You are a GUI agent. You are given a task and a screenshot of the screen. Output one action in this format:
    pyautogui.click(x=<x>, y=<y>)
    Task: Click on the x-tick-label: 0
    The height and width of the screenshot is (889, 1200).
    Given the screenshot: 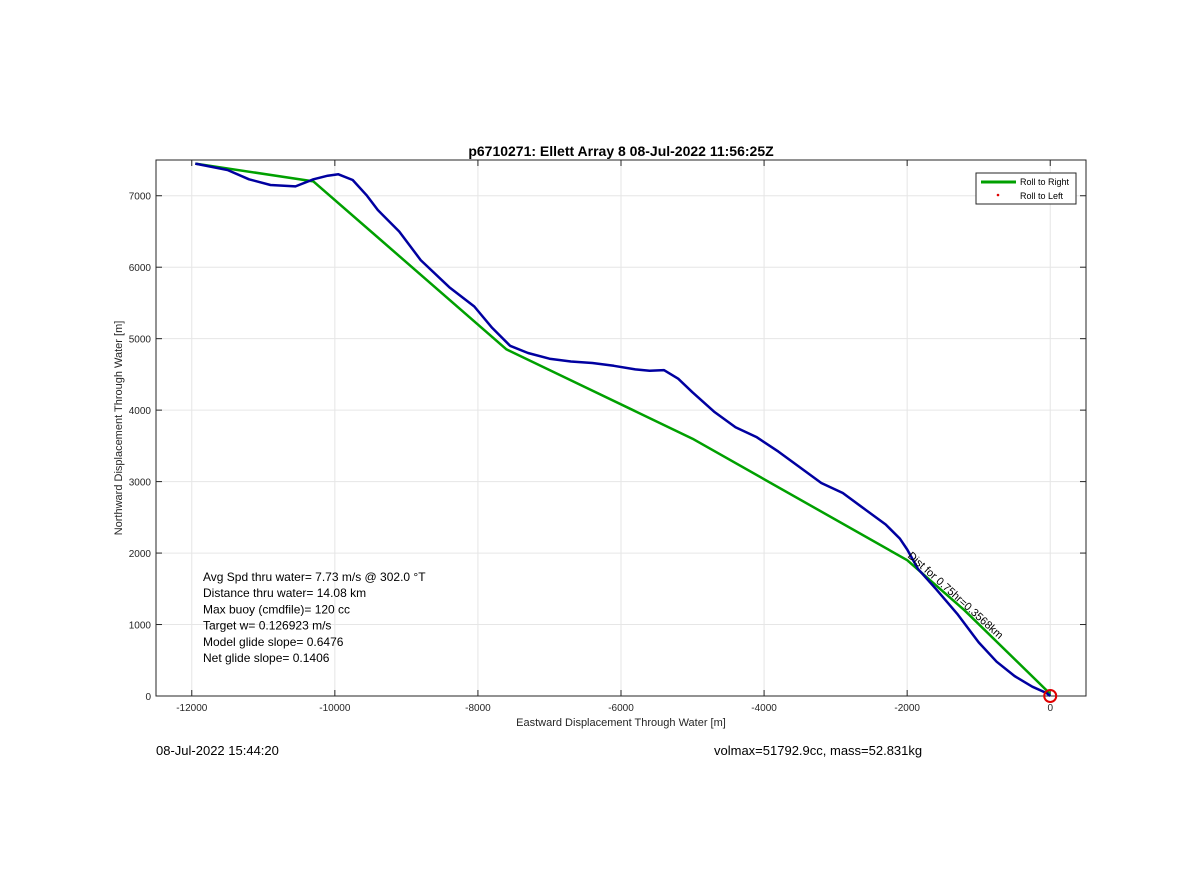 What is the action you would take?
    pyautogui.click(x=1050, y=708)
    